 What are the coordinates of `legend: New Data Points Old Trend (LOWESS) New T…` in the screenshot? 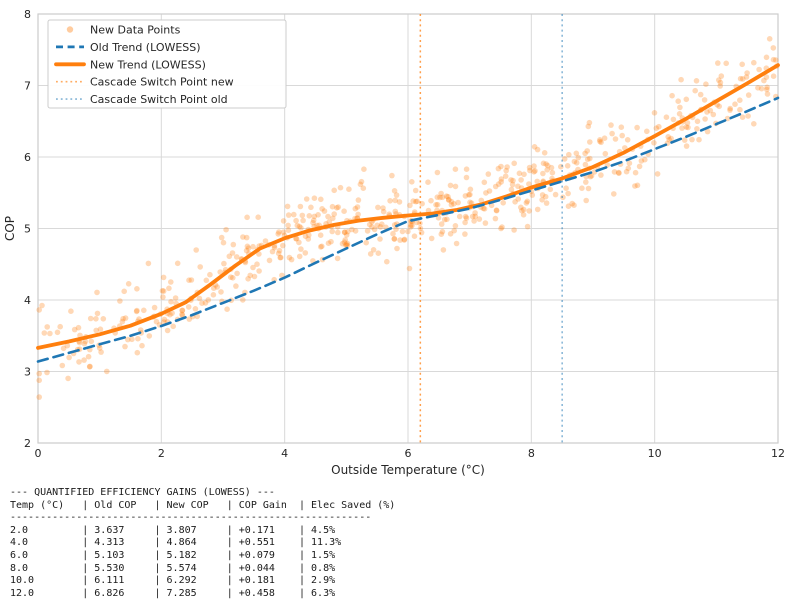 It's located at (167, 64).